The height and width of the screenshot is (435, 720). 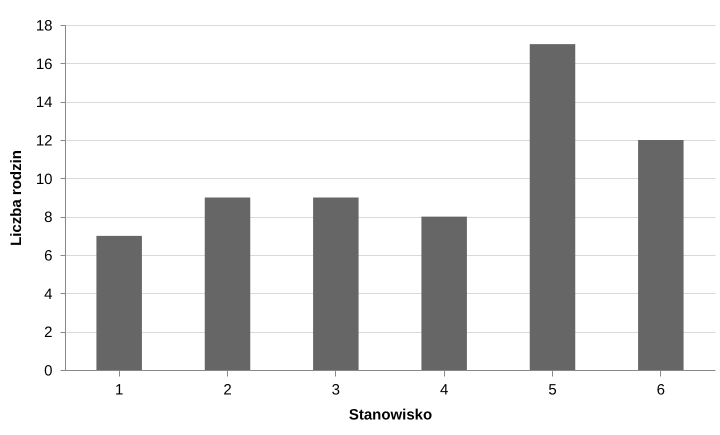 What do you see at coordinates (552, 390) in the screenshot?
I see `x-tick-label: 5` at bounding box center [552, 390].